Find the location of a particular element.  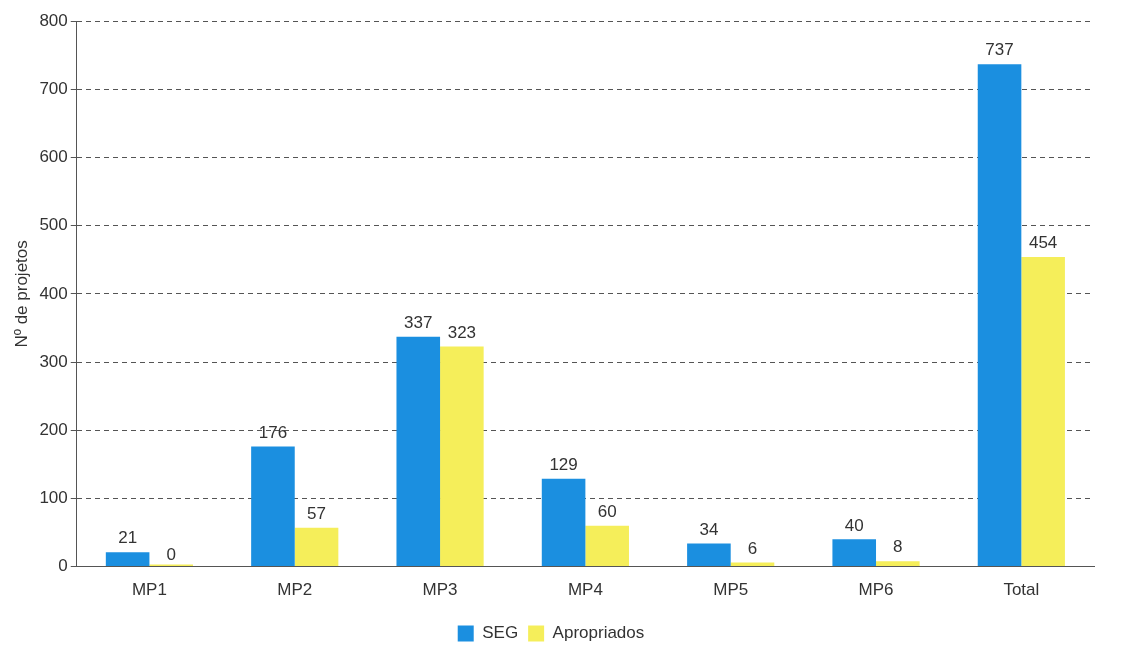

data-label: 129 is located at coordinates (563, 464).